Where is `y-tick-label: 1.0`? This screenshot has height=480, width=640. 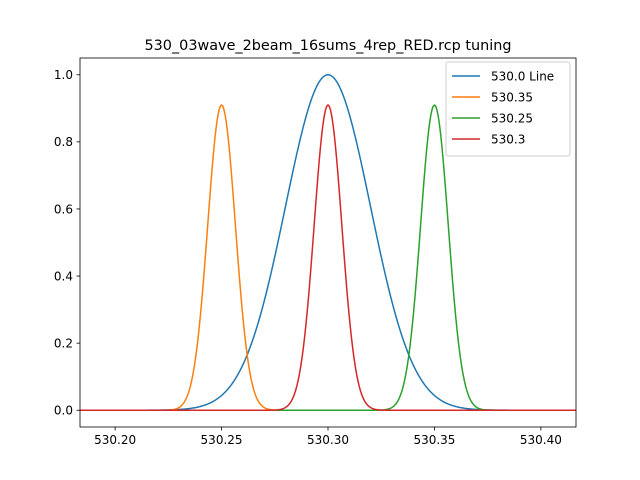 y-tick-label: 1.0 is located at coordinates (63, 75).